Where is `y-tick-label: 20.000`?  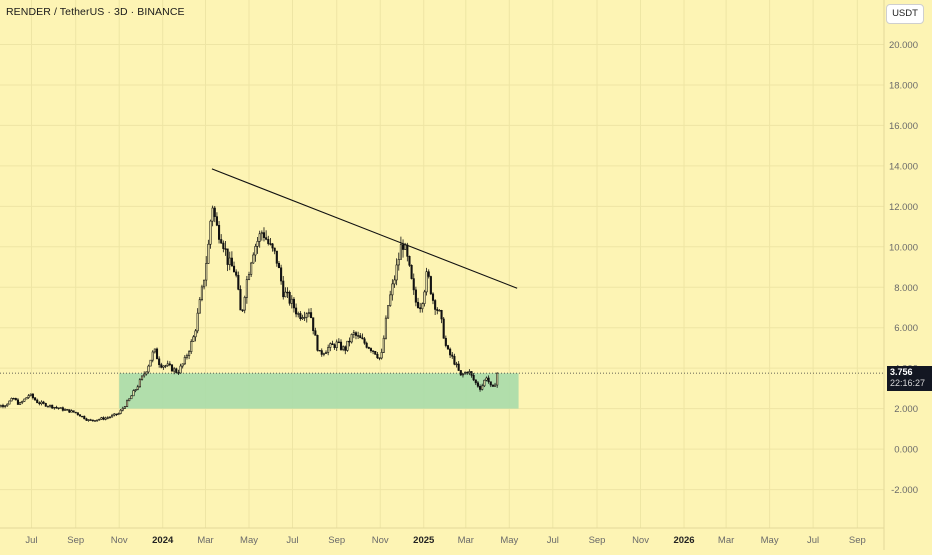 y-tick-label: 20.000 is located at coordinates (903, 45).